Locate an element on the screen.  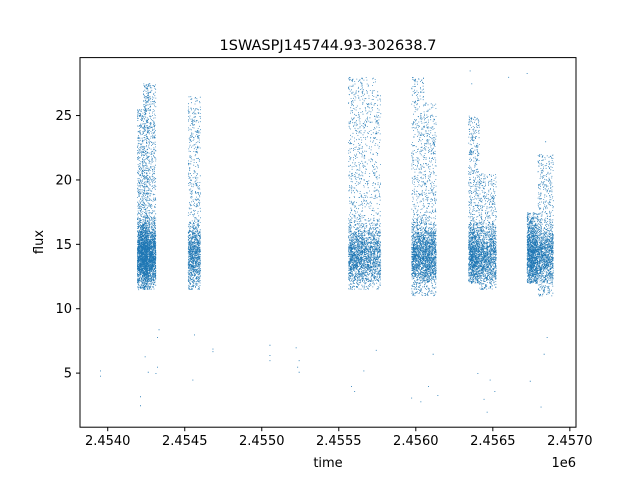
x-tick-label: 2.4570 is located at coordinates (570, 441).